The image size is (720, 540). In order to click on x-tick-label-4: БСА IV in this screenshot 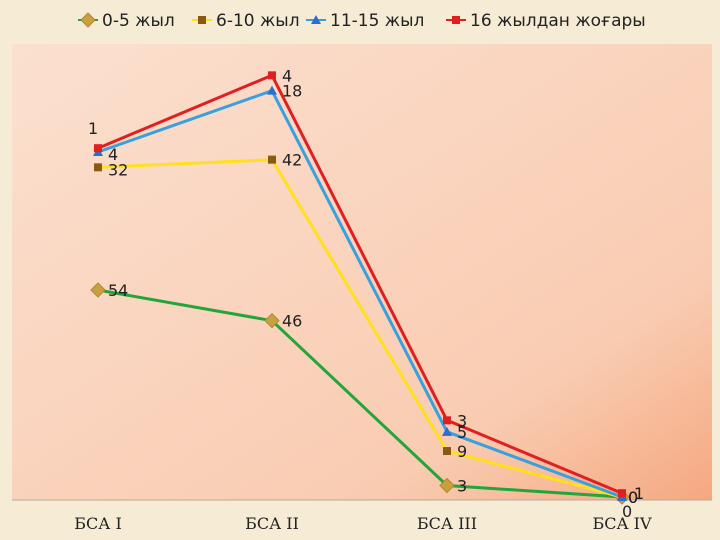, I will do `click(622, 523)`.